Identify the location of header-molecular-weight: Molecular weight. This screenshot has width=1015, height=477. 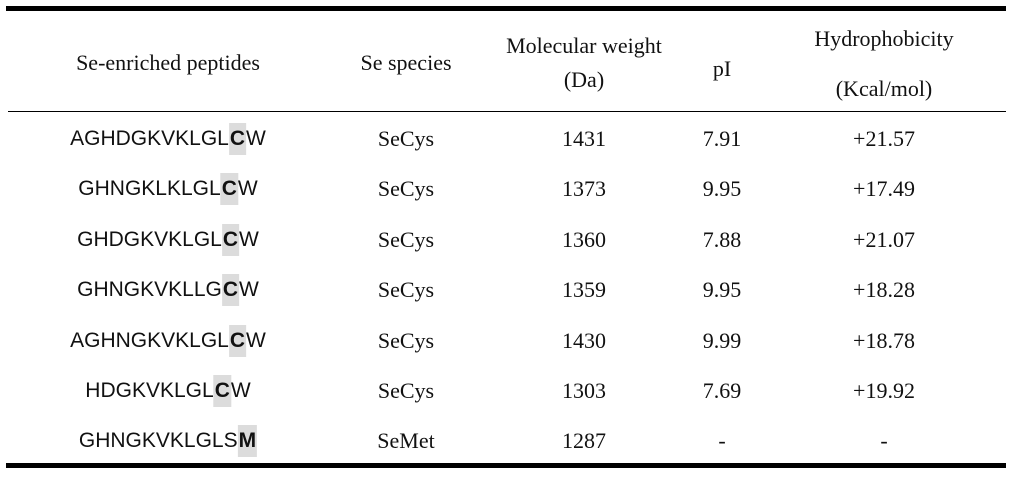
(584, 45).